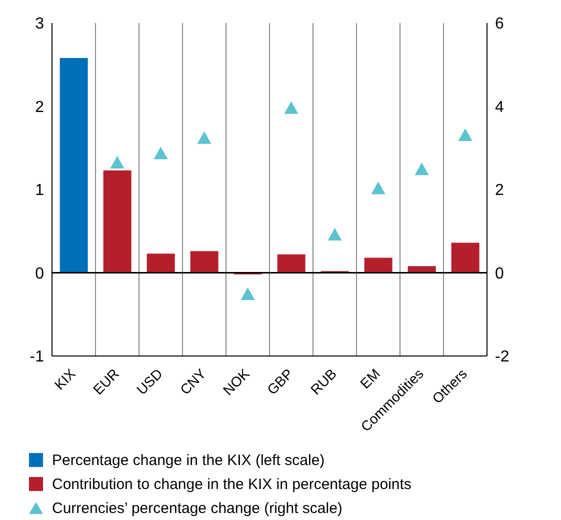  I want to click on y-tick-label: 3, so click(39, 24).